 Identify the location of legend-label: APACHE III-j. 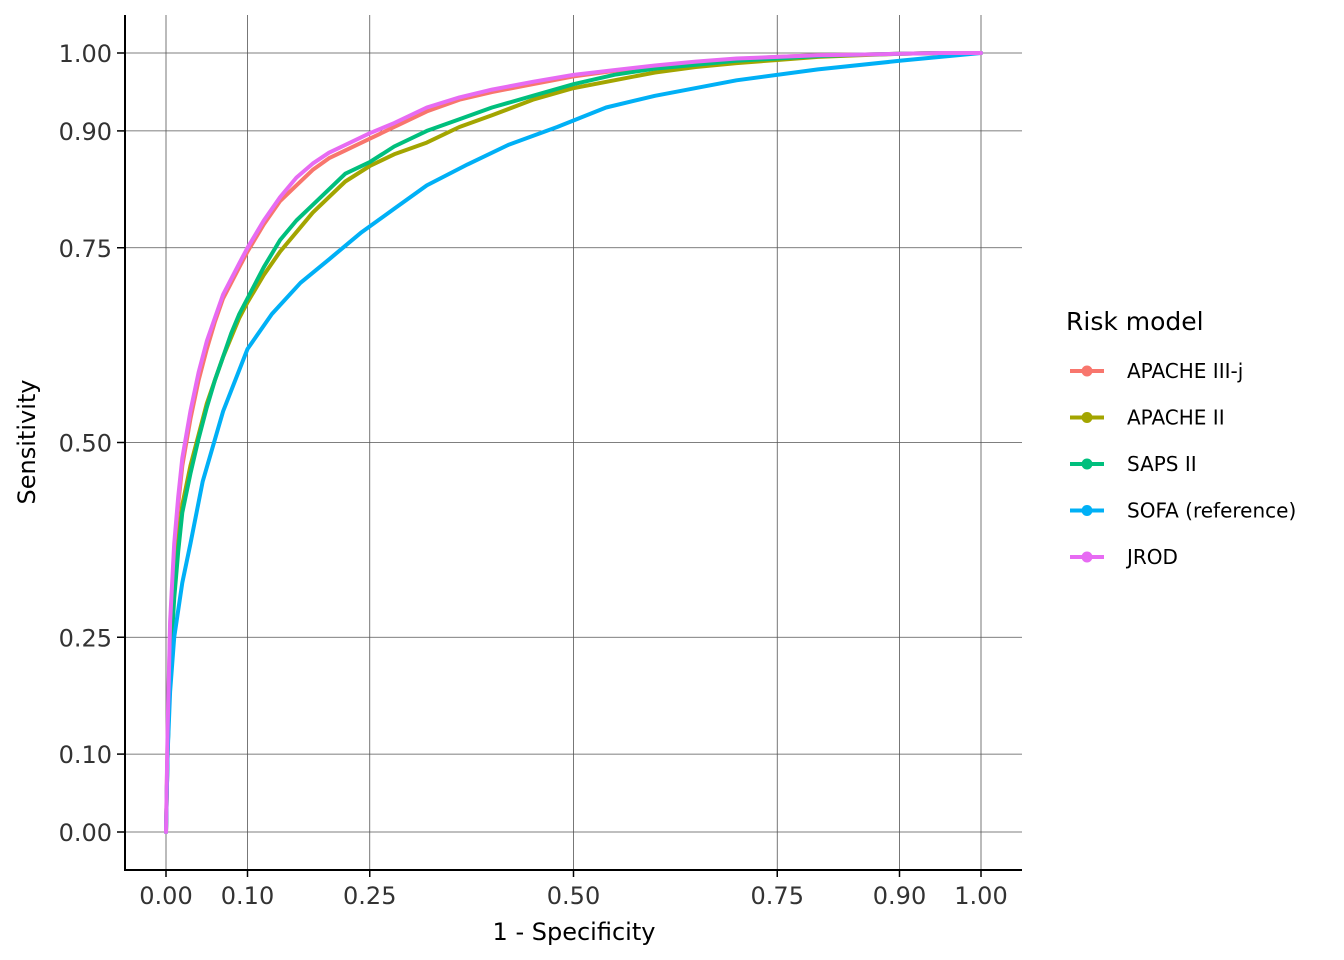
(1185, 371).